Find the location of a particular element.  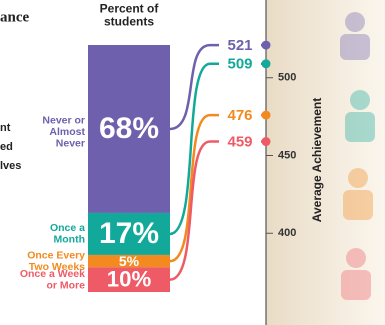

achievement-label: 521 is located at coordinates (239, 45).